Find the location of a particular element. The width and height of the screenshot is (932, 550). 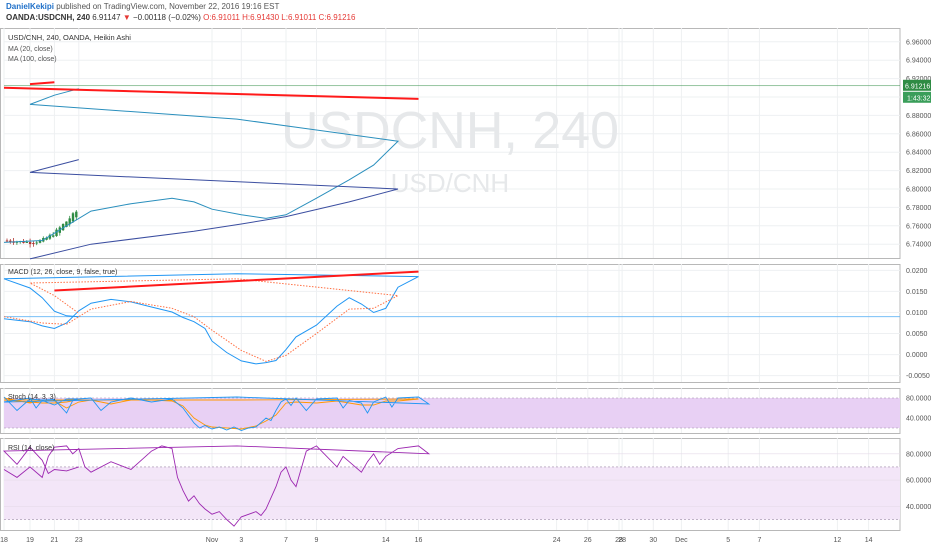

countdown-badge is located at coordinates (917, 97).